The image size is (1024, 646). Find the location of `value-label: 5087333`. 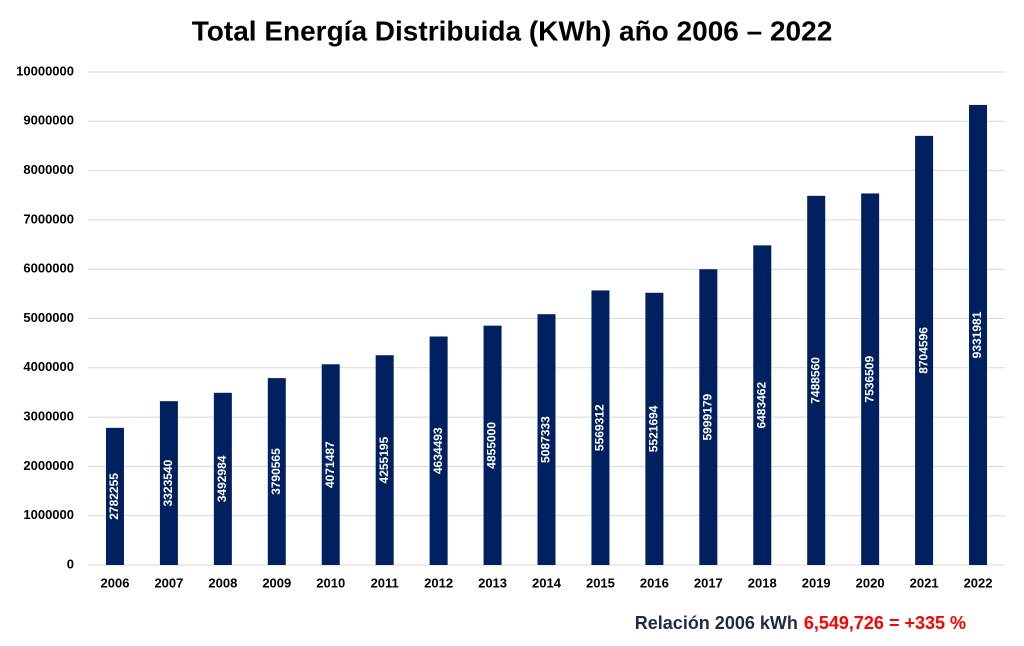

value-label: 5087333 is located at coordinates (546, 439).